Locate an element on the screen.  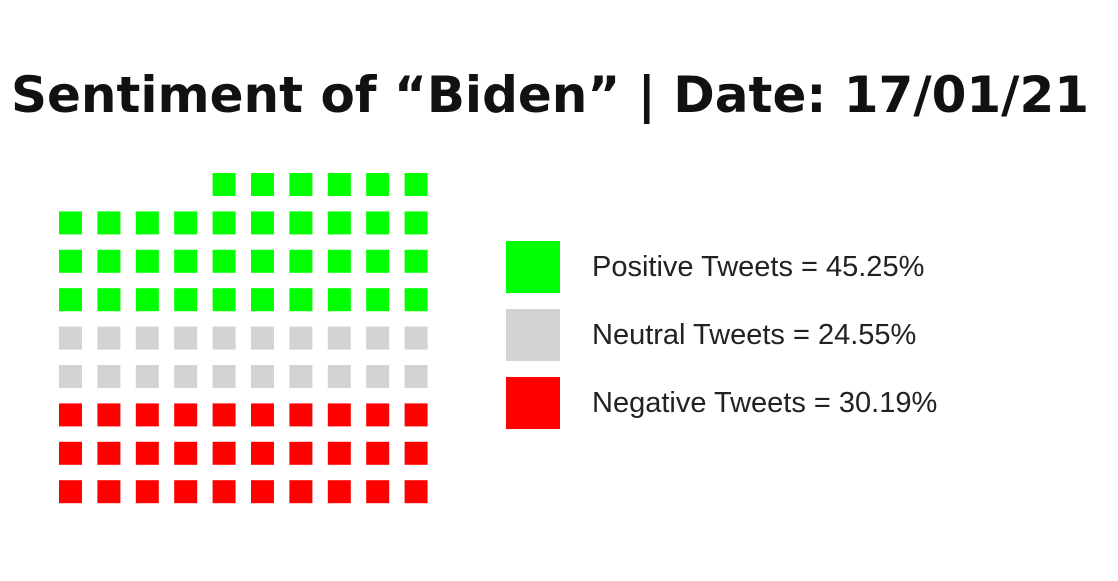
legend-item-neutral: Neutral Tweets = 24.55% is located at coordinates (721, 335).